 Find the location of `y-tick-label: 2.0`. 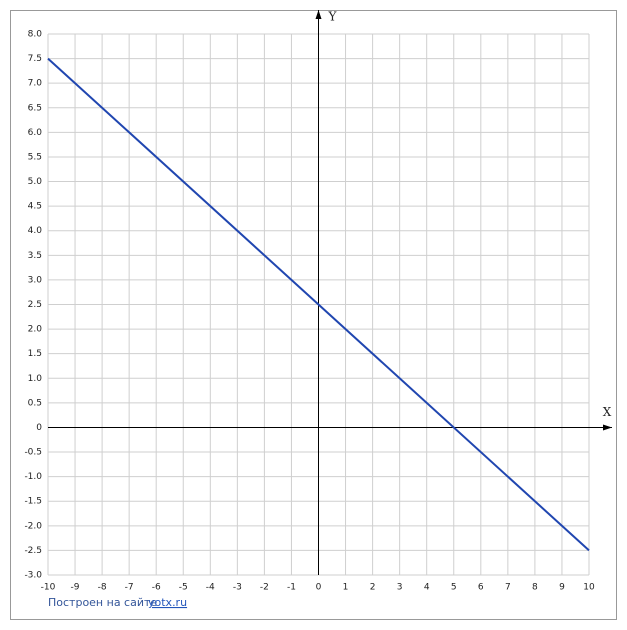

y-tick-label: 2.0 is located at coordinates (35, 330).